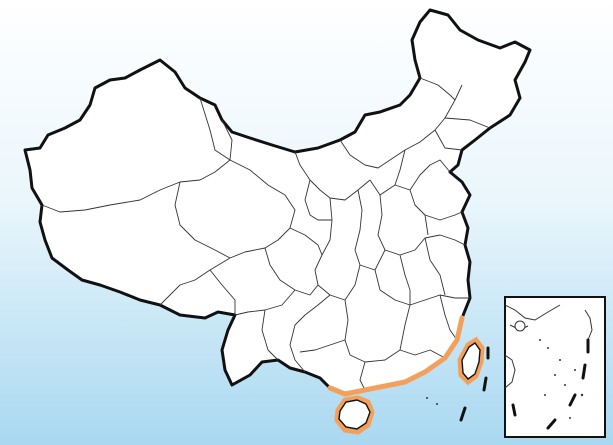  I want to click on maritime-dashes, so click(474, 384).